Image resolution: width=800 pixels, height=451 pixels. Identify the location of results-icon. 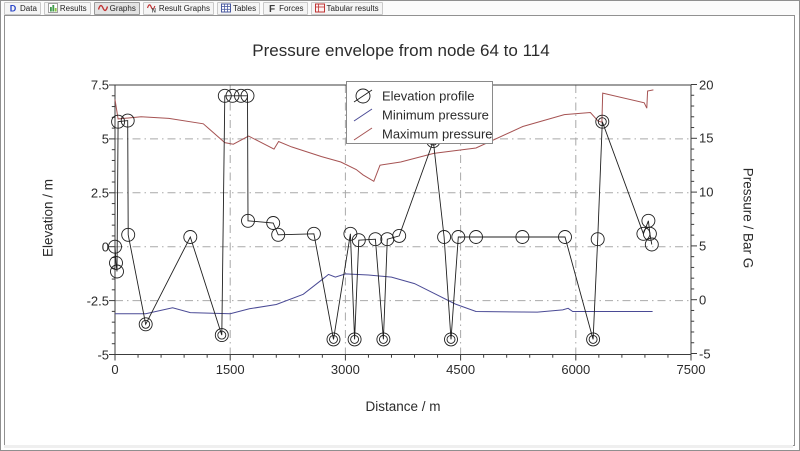
(53, 8).